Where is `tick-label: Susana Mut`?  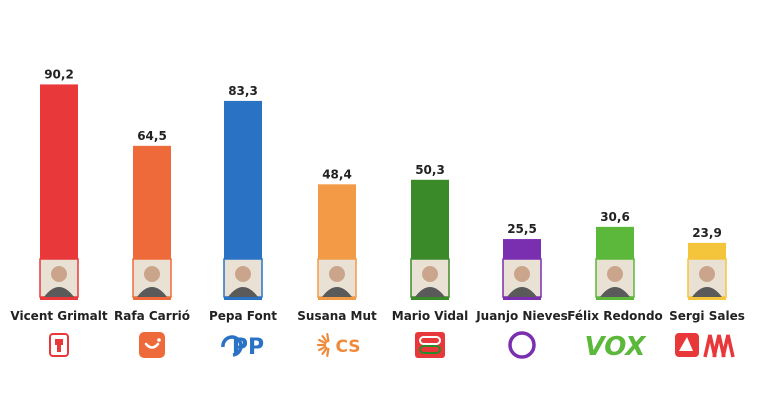 tick-label: Susana Mut is located at coordinates (337, 316).